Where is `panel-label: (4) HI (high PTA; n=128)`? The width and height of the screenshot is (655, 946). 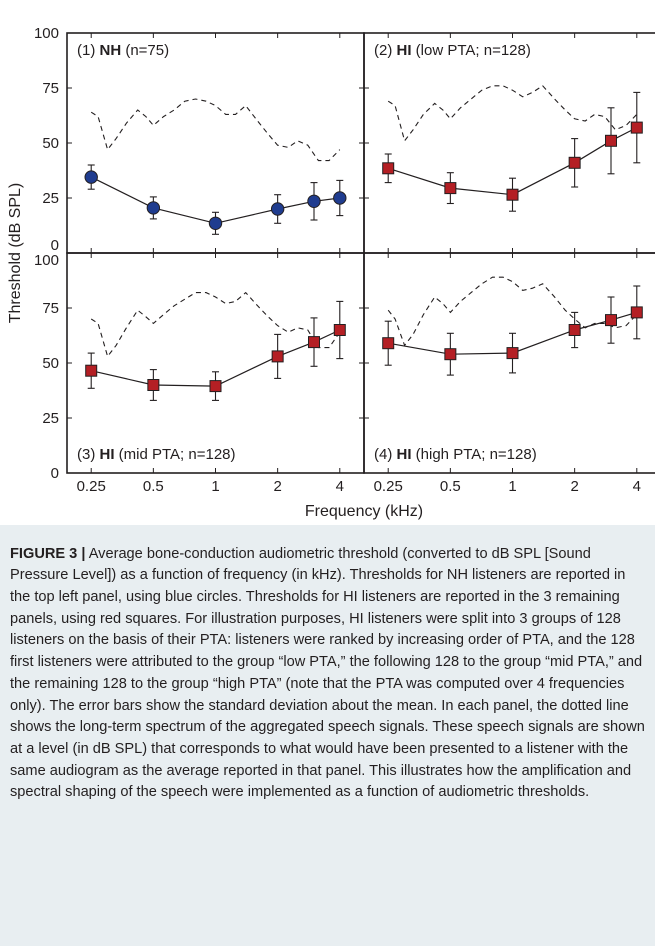
panel-label: (4) HI (high PTA; n=128) is located at coordinates (455, 454).